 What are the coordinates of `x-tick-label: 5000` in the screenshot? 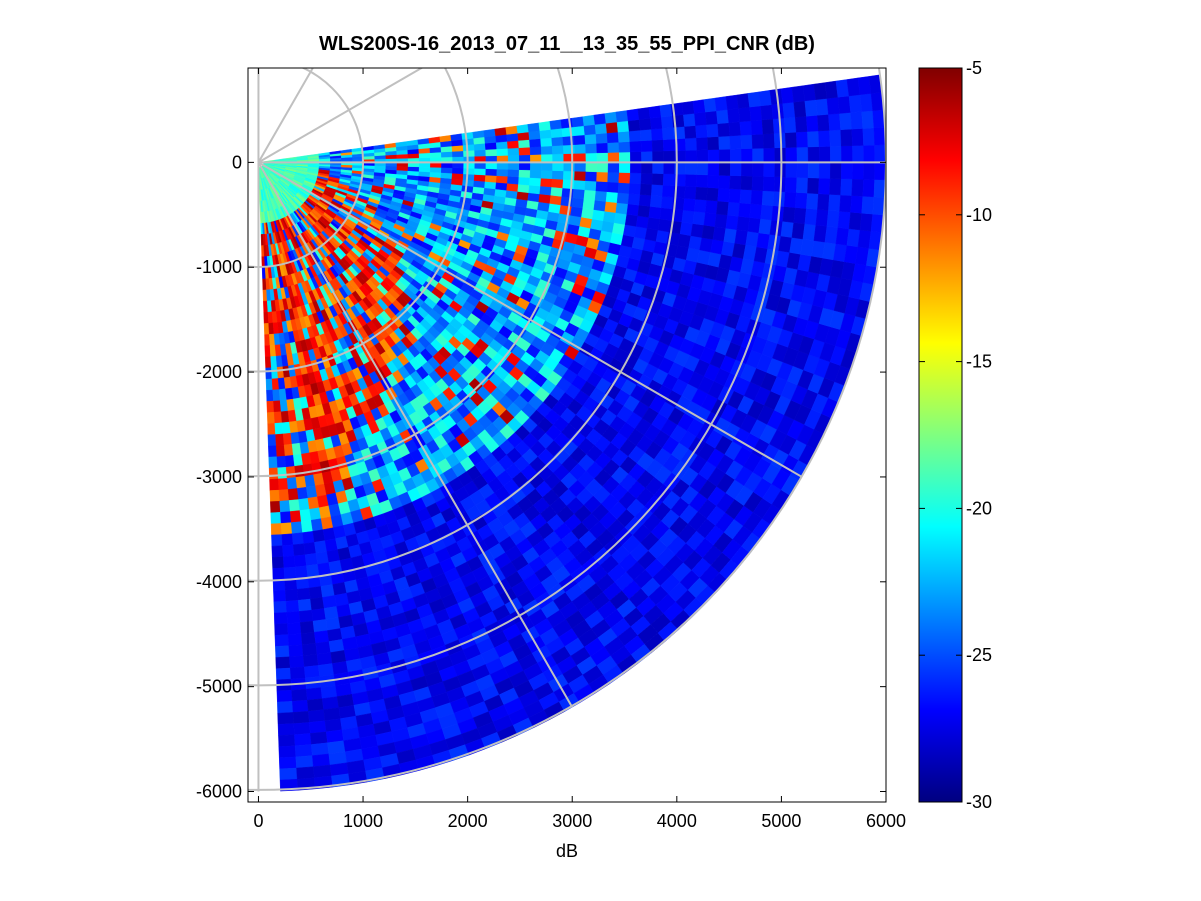 It's located at (781, 821).